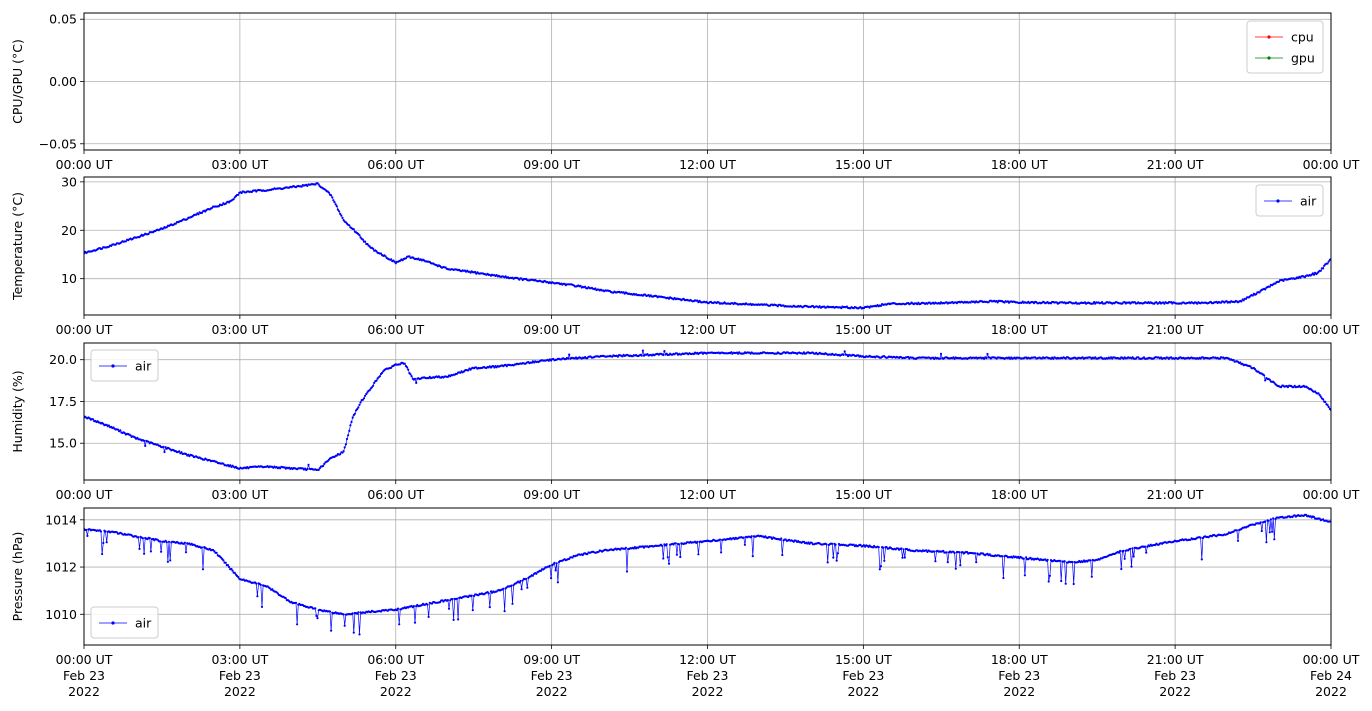  What do you see at coordinates (63, 359) in the screenshot?
I see `y-tick-label: 20.0` at bounding box center [63, 359].